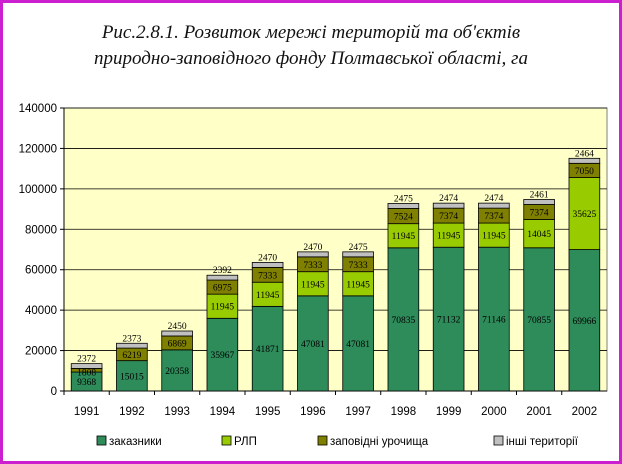  I want to click on x-tick-label: 1995, so click(268, 412).